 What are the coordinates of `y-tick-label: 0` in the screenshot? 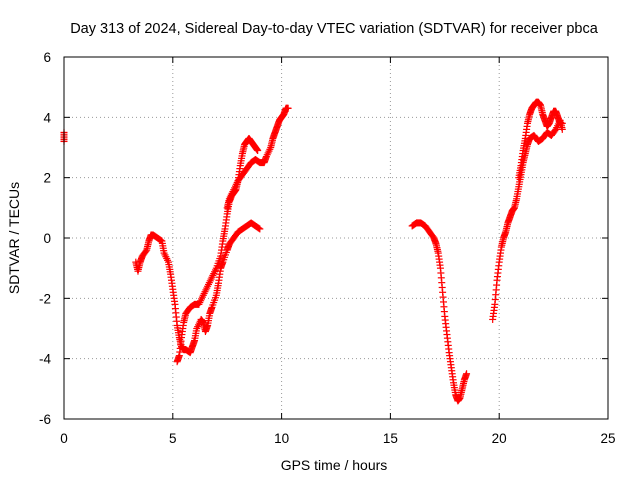 It's located at (47, 238).